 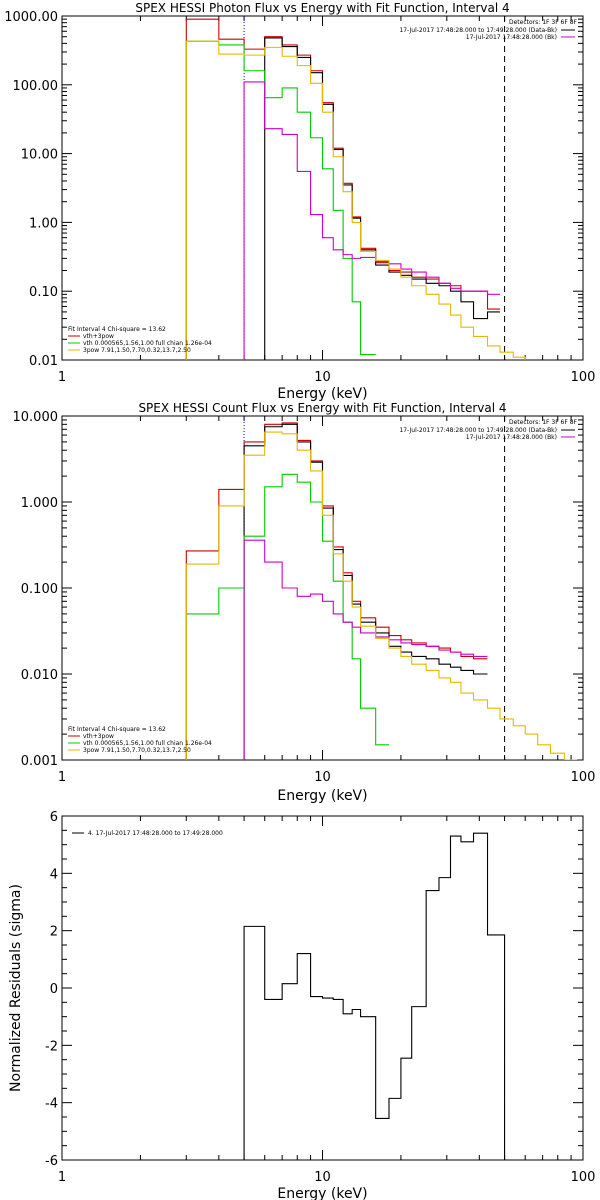 I want to click on y-tick-label: -4, so click(x=51, y=1104).